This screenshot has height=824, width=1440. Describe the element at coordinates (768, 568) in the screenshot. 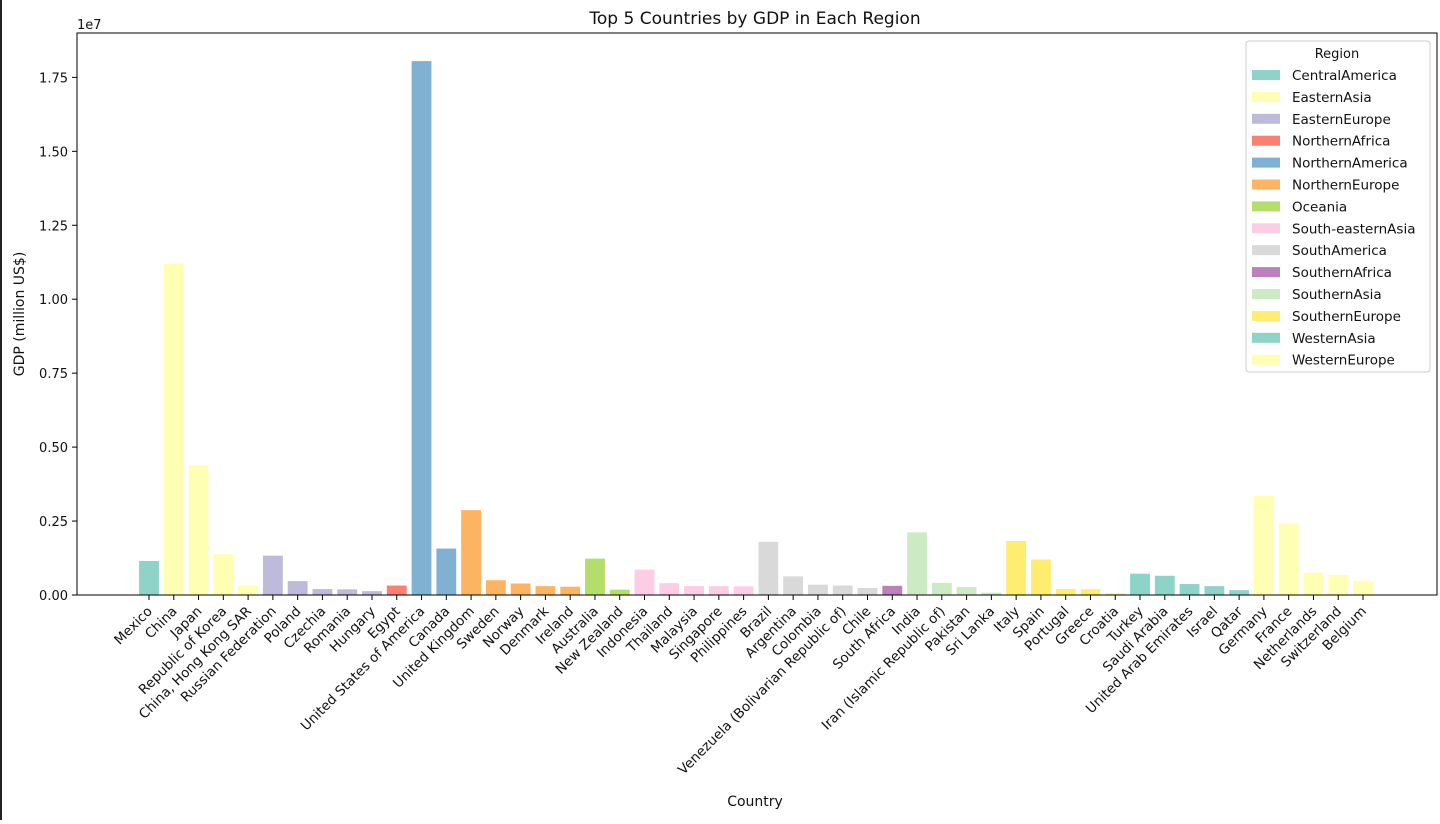

I see `bar-brazil` at that location.